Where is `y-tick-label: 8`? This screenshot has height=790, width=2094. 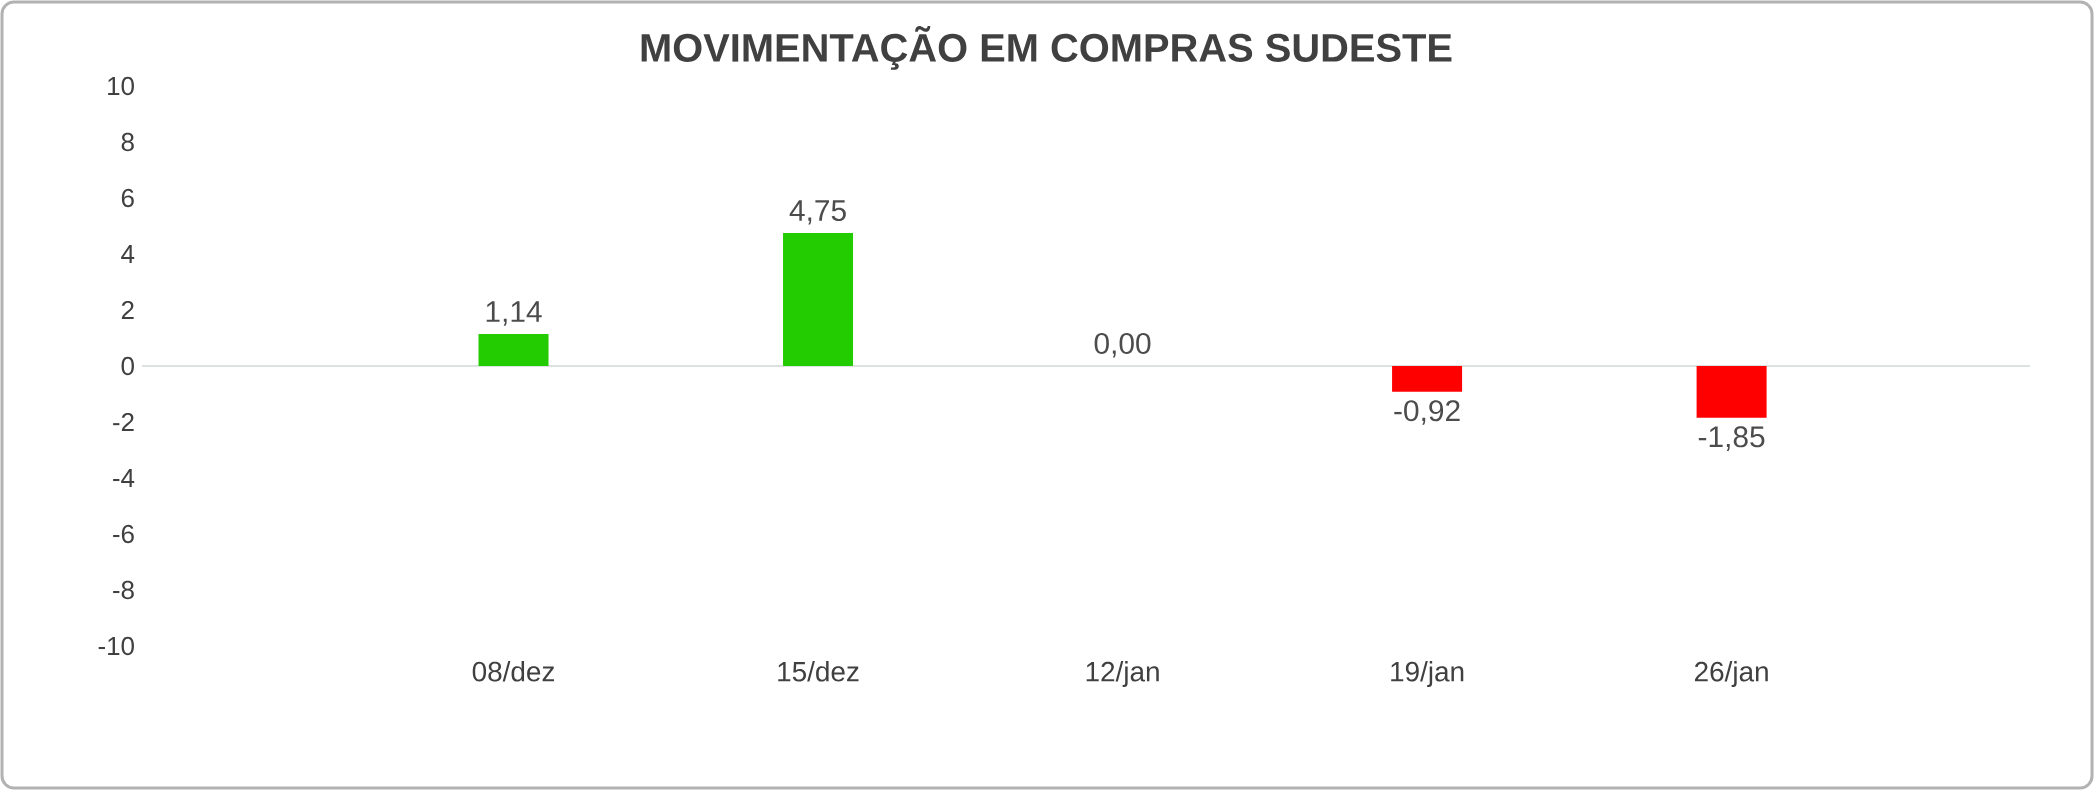
y-tick-label: 8 is located at coordinates (127, 142).